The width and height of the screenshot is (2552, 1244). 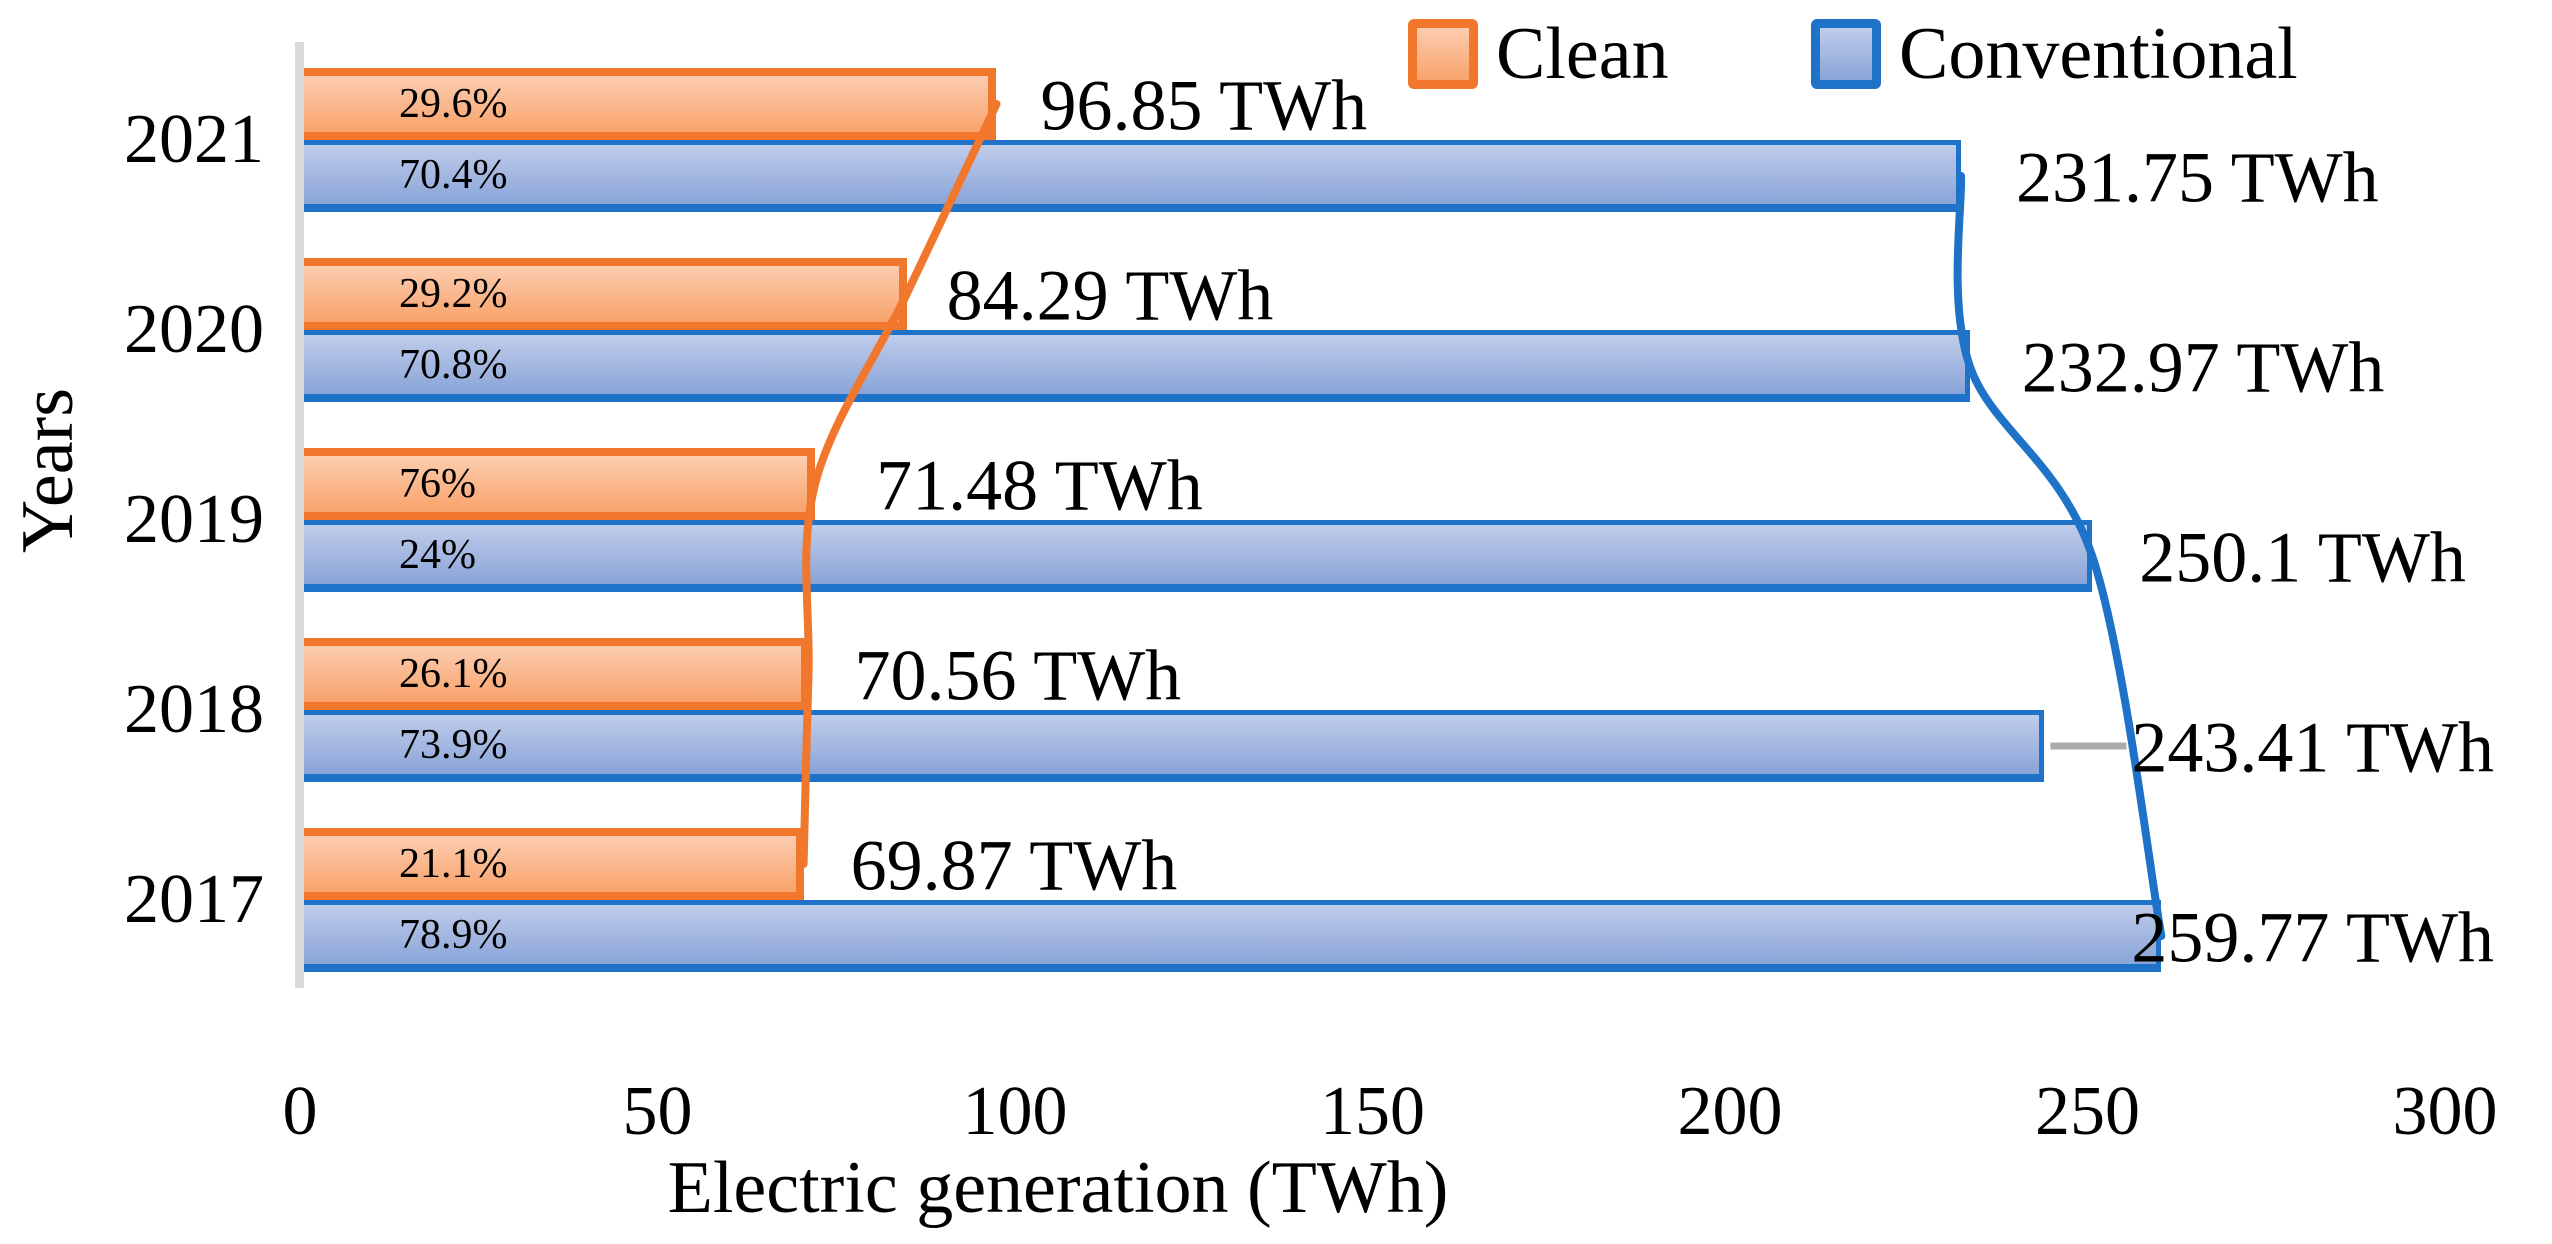 What do you see at coordinates (1730, 1111) in the screenshot?
I see `x-tick-200: 200` at bounding box center [1730, 1111].